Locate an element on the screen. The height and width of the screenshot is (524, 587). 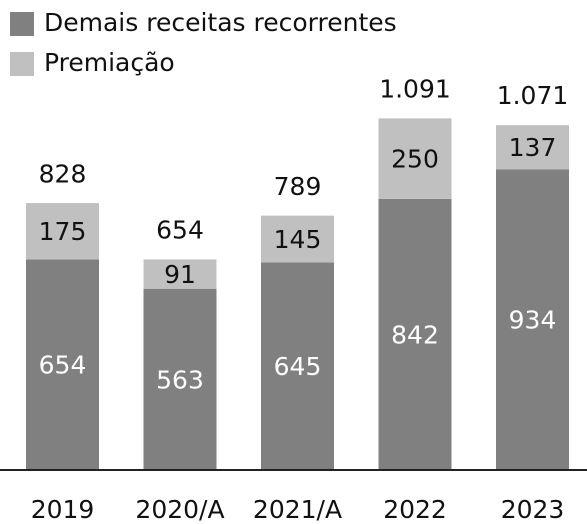
x-tick-label: 2019 is located at coordinates (63, 509).